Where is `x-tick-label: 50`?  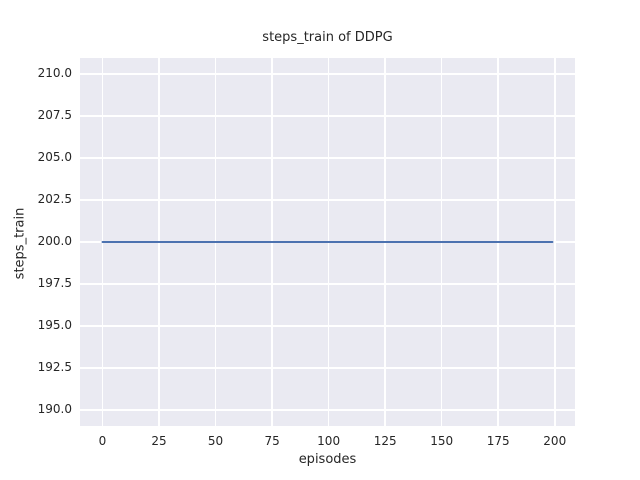
x-tick-label: 50 is located at coordinates (215, 441).